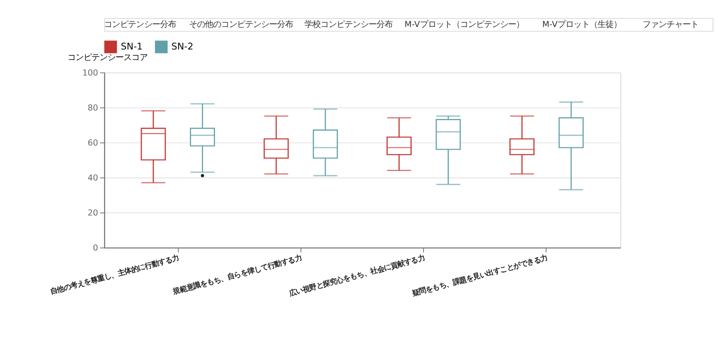 The image size is (718, 344). I want to click on y-tick-label: 0, so click(95, 247).